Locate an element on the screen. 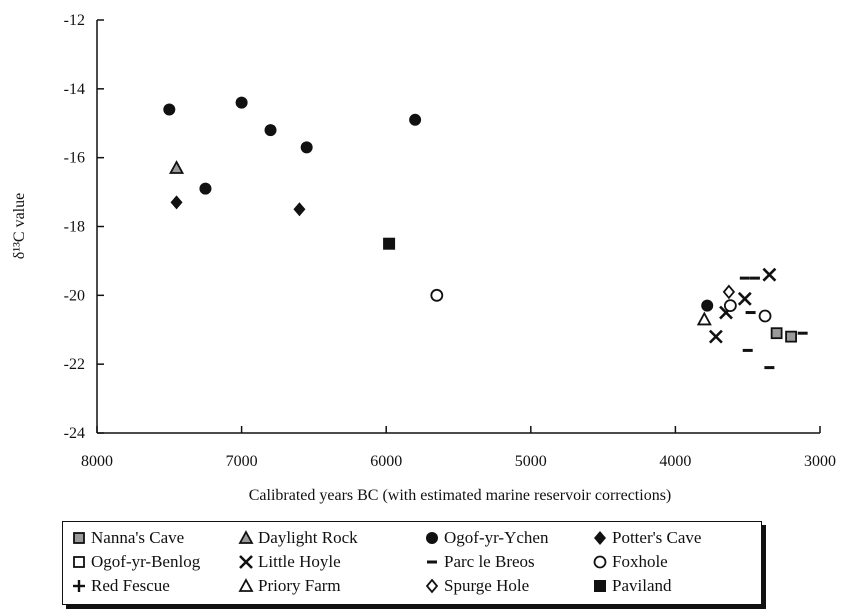 The image size is (851, 613). x-tick-label: 3000 is located at coordinates (820, 461).